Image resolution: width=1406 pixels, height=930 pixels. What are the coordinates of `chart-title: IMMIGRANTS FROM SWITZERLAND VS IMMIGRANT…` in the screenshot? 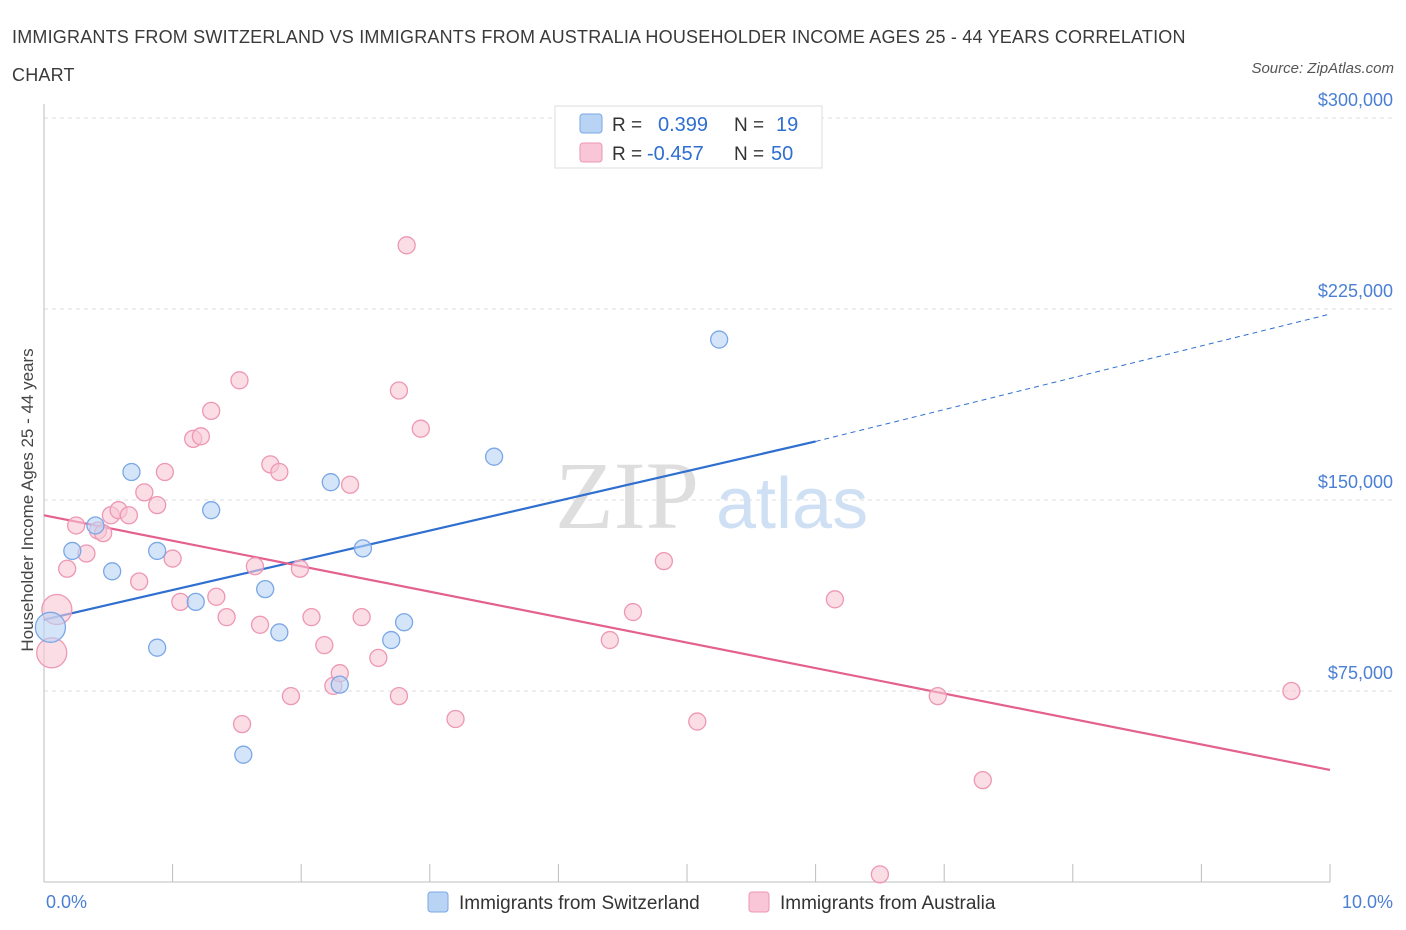 It's located at (599, 56).